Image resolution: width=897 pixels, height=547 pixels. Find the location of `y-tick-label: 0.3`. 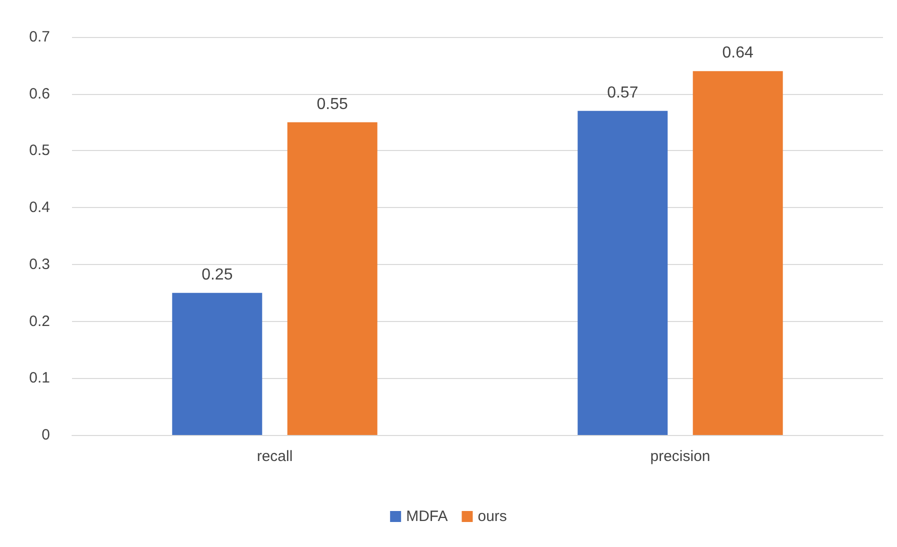

y-tick-label: 0.3 is located at coordinates (39, 264).